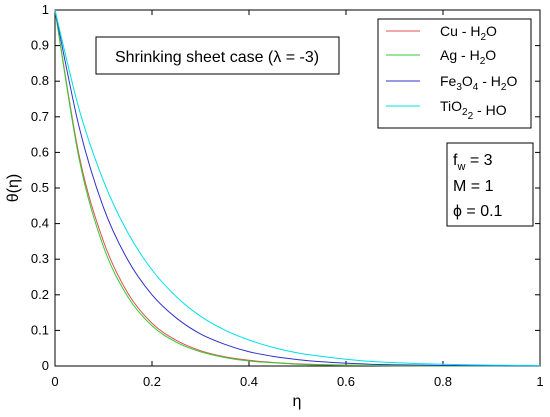 The image size is (550, 417). Describe the element at coordinates (468, 57) in the screenshot. I see `legend-label-1: Ag - H2O` at that location.